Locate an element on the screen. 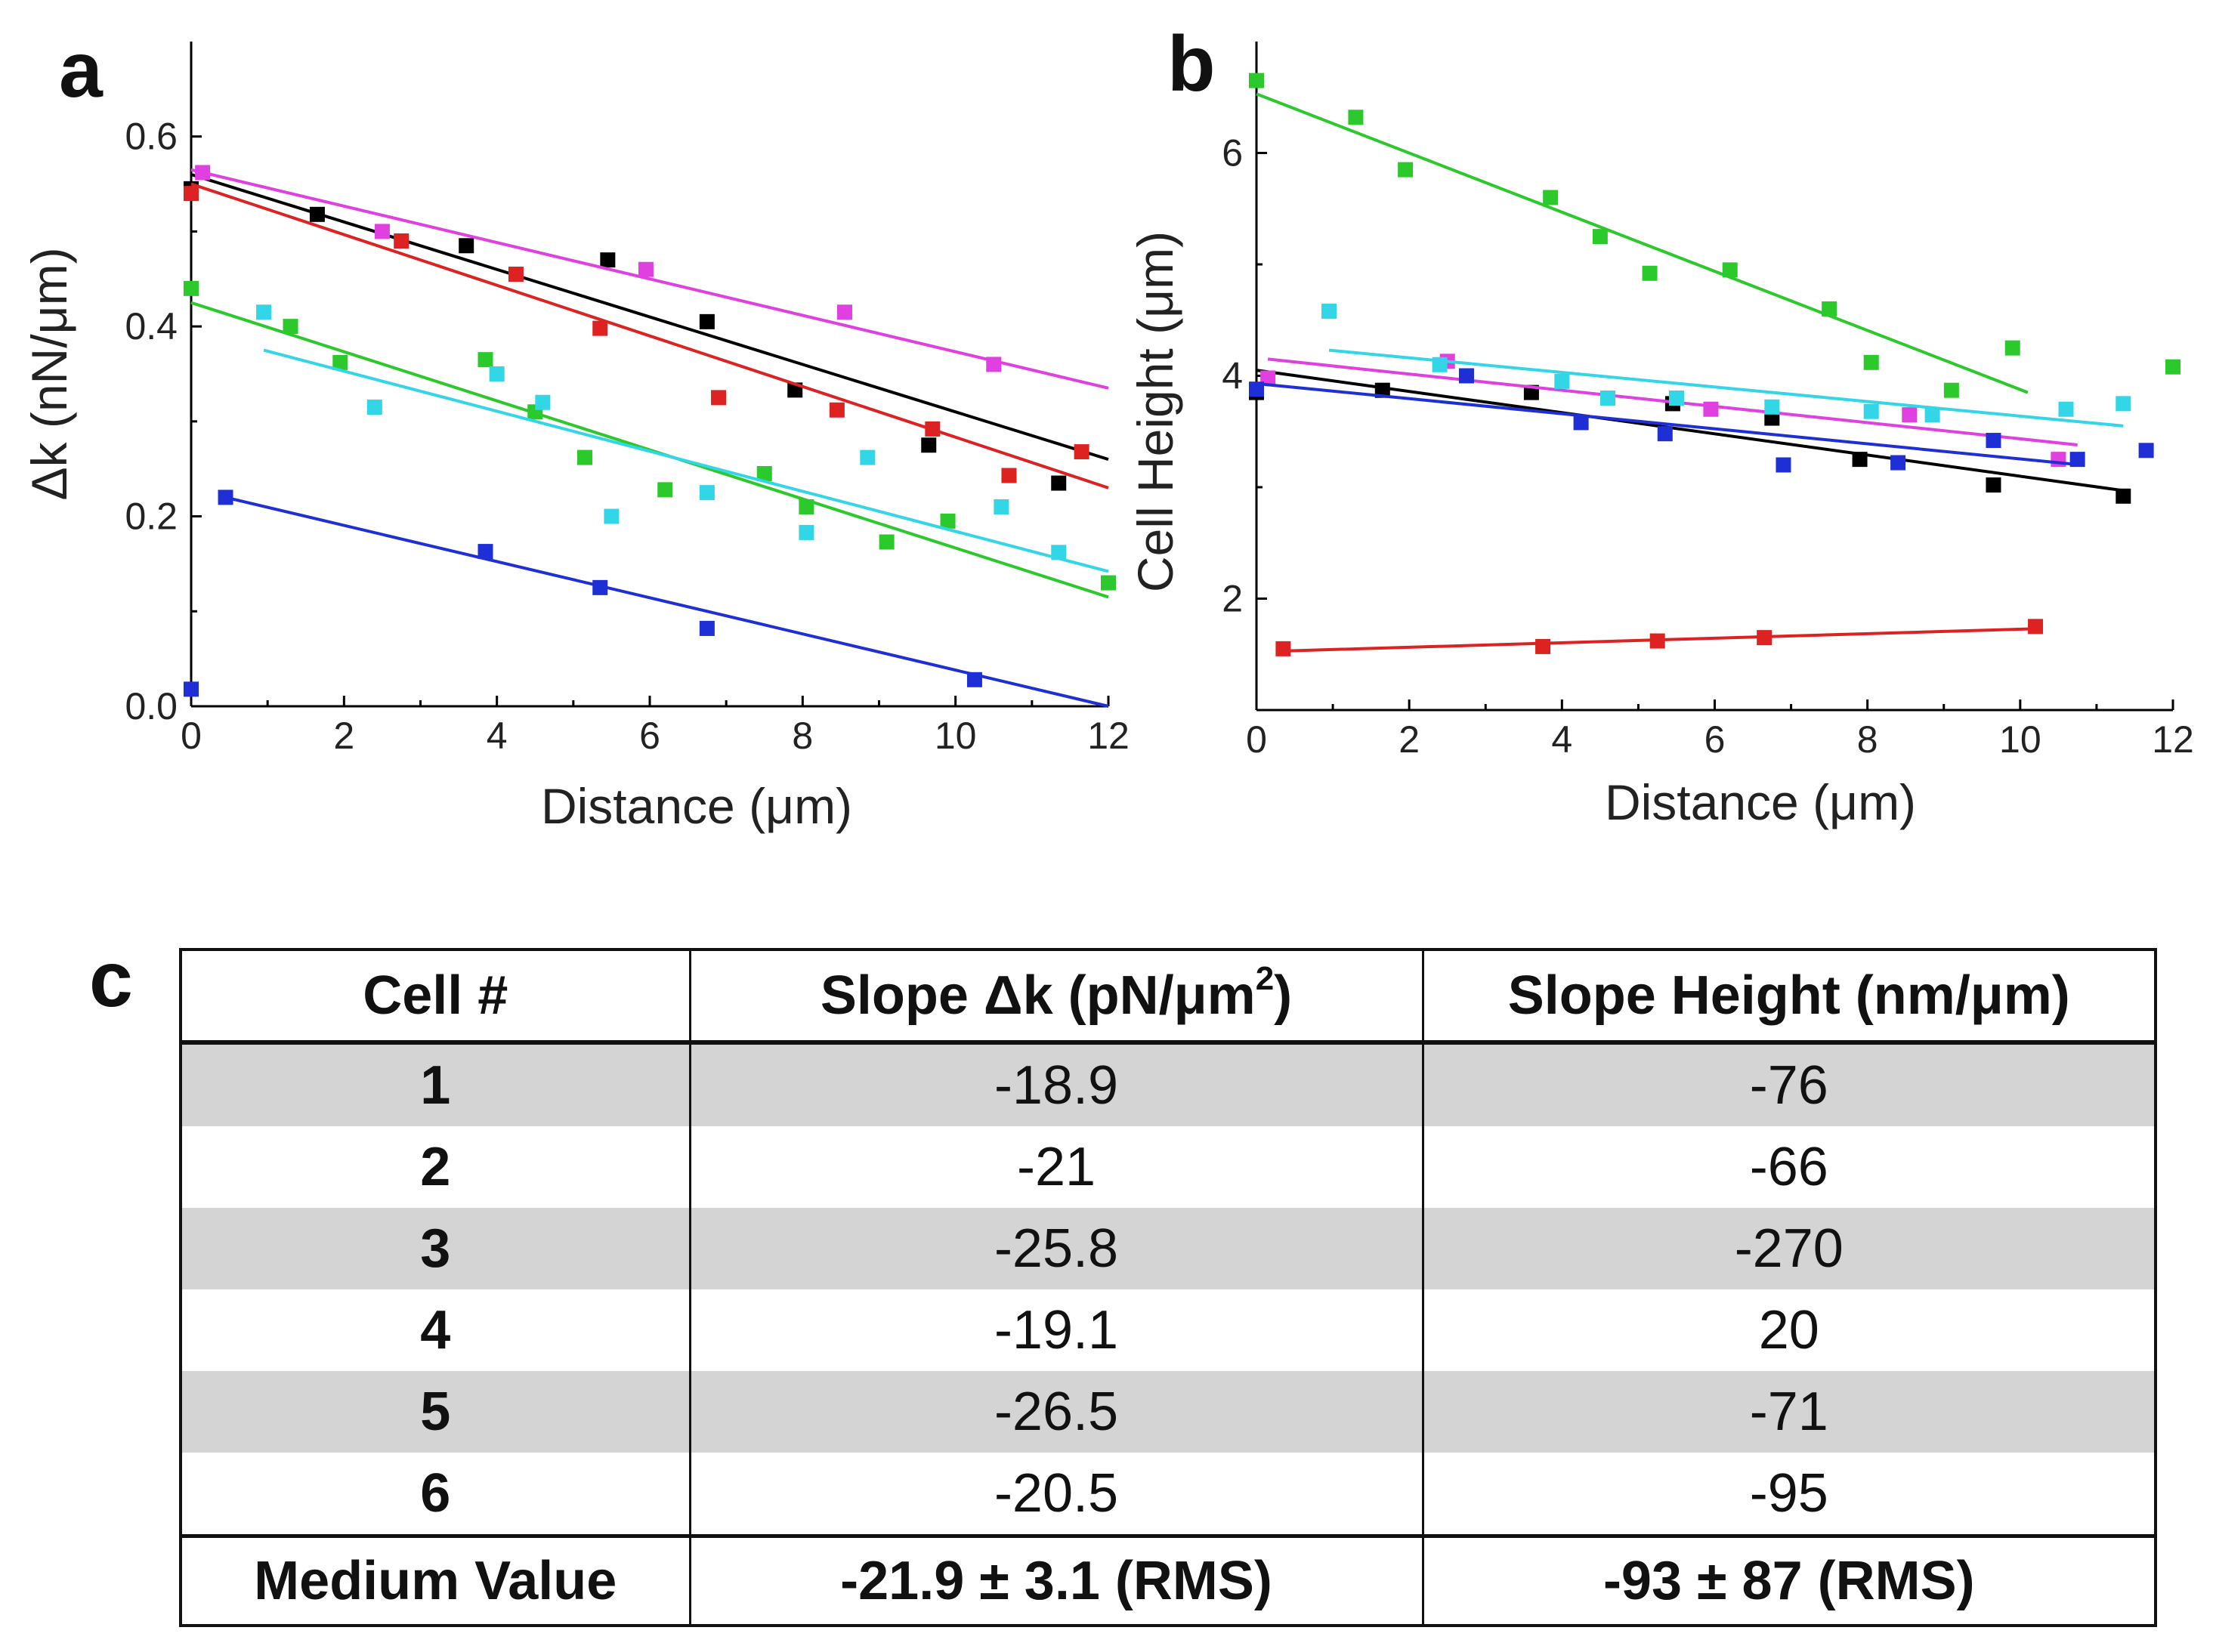  cell-slope-dk: -18.9 is located at coordinates (1055, 1084).